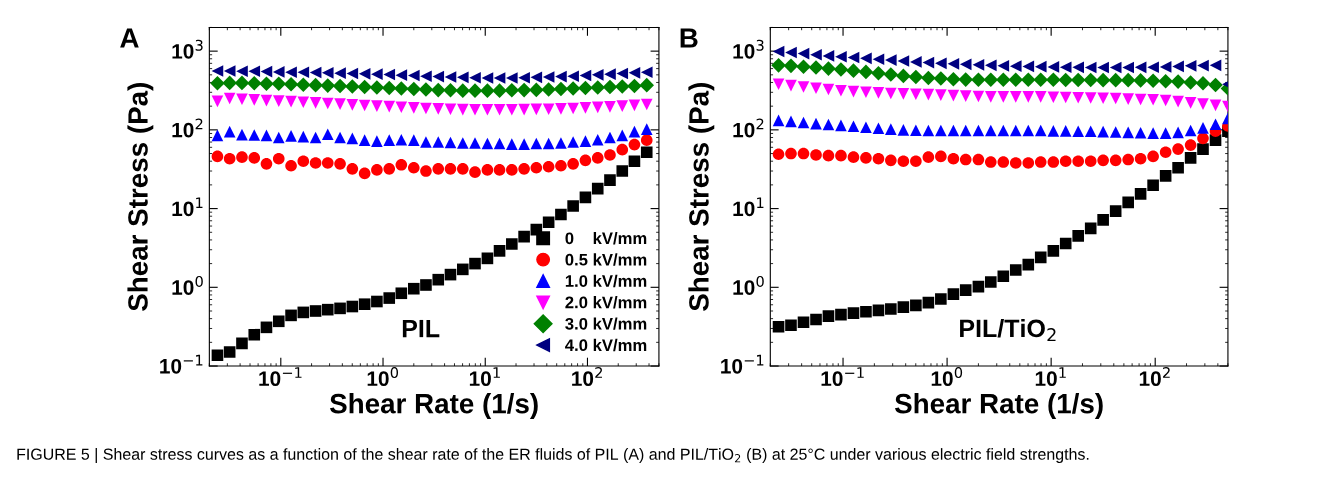 The height and width of the screenshot is (490, 1342). Describe the element at coordinates (606, 302) in the screenshot. I see `legend-label: 2.0 kV/mm` at that location.